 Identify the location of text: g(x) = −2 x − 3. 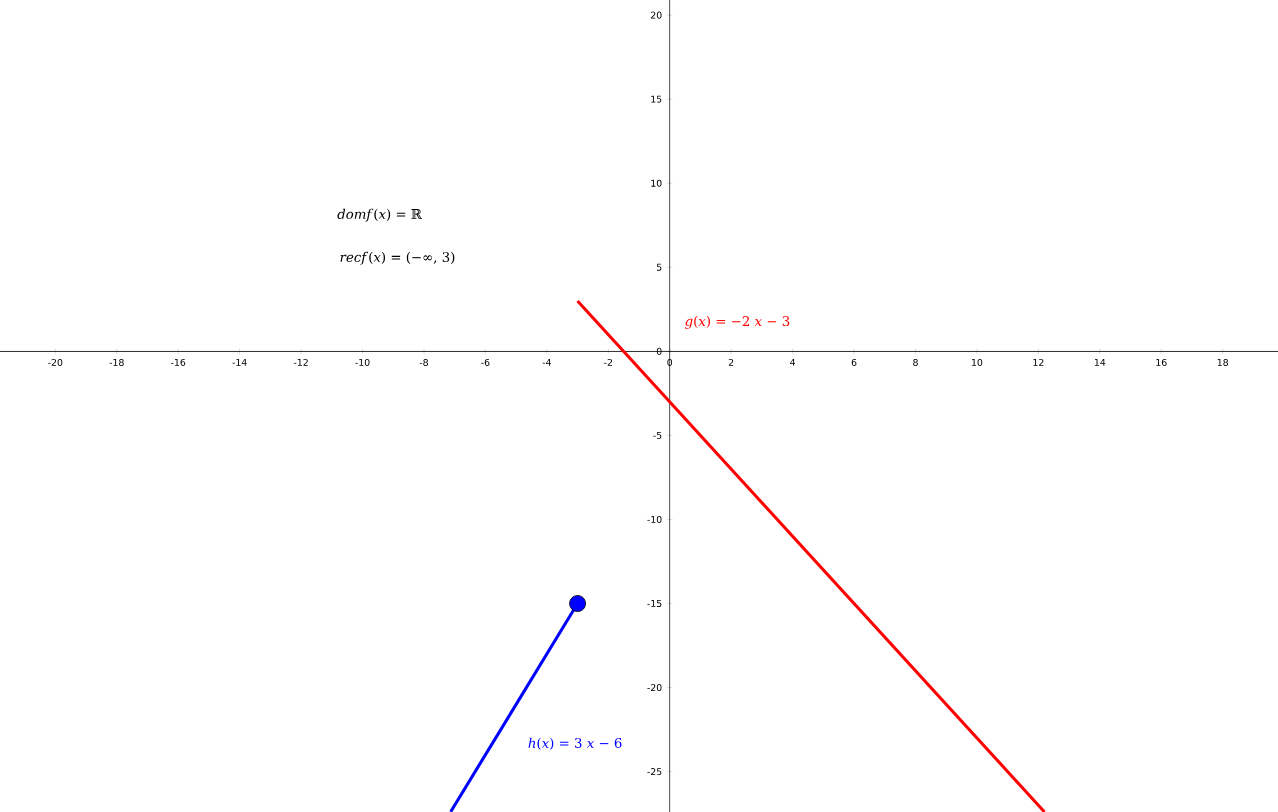
(737, 322).